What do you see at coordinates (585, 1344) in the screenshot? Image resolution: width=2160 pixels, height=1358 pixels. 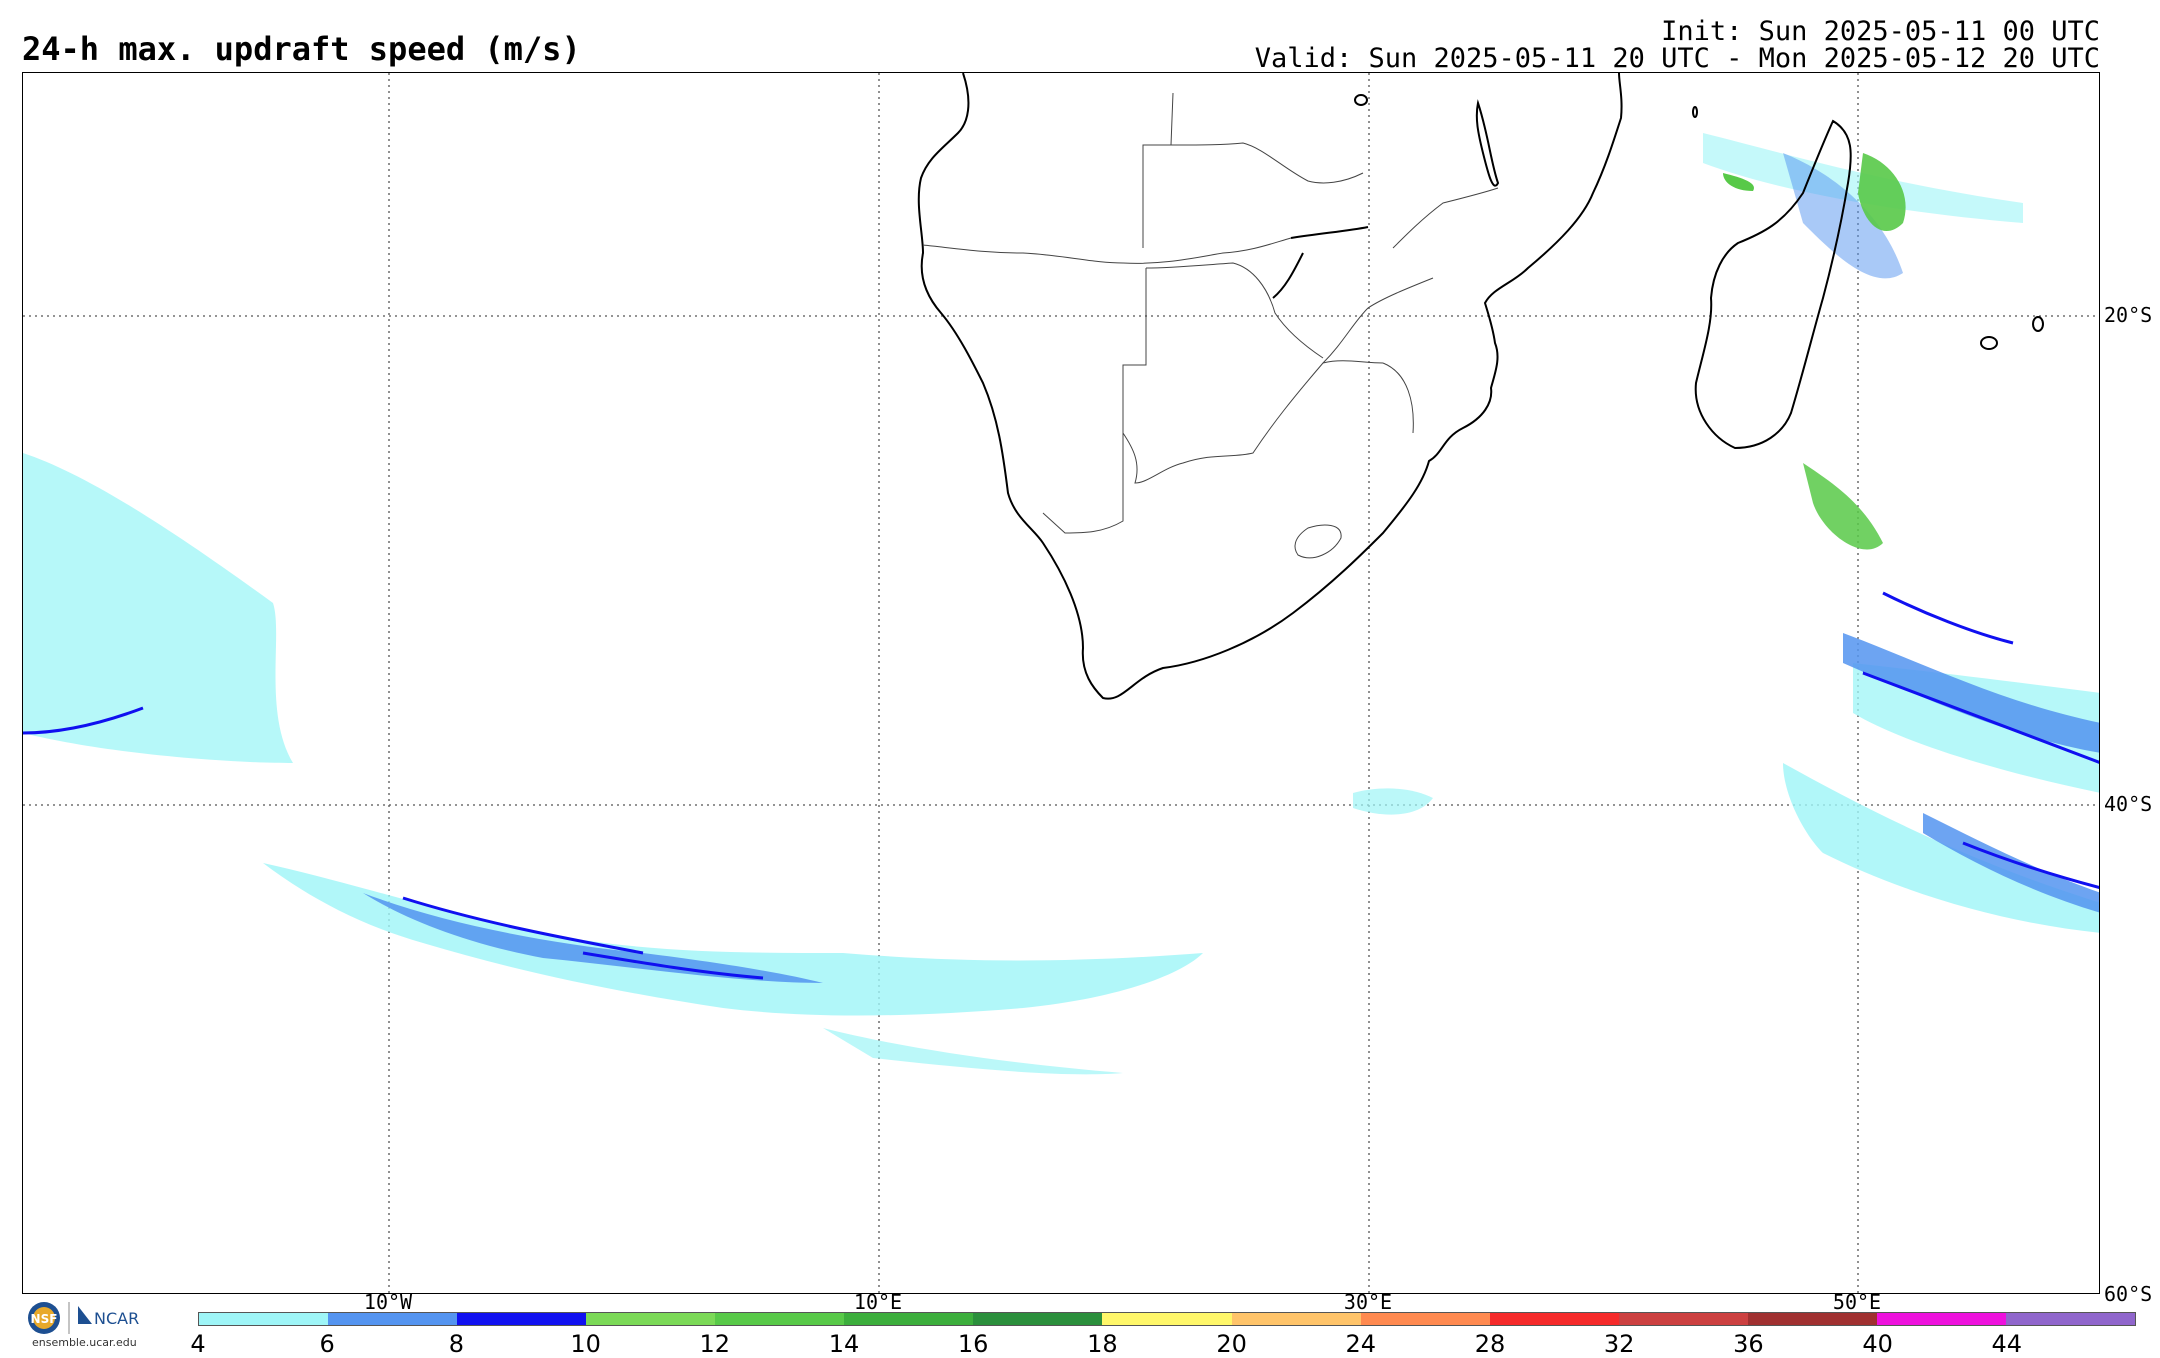 I see `colorbar-tick-label: 10` at bounding box center [585, 1344].